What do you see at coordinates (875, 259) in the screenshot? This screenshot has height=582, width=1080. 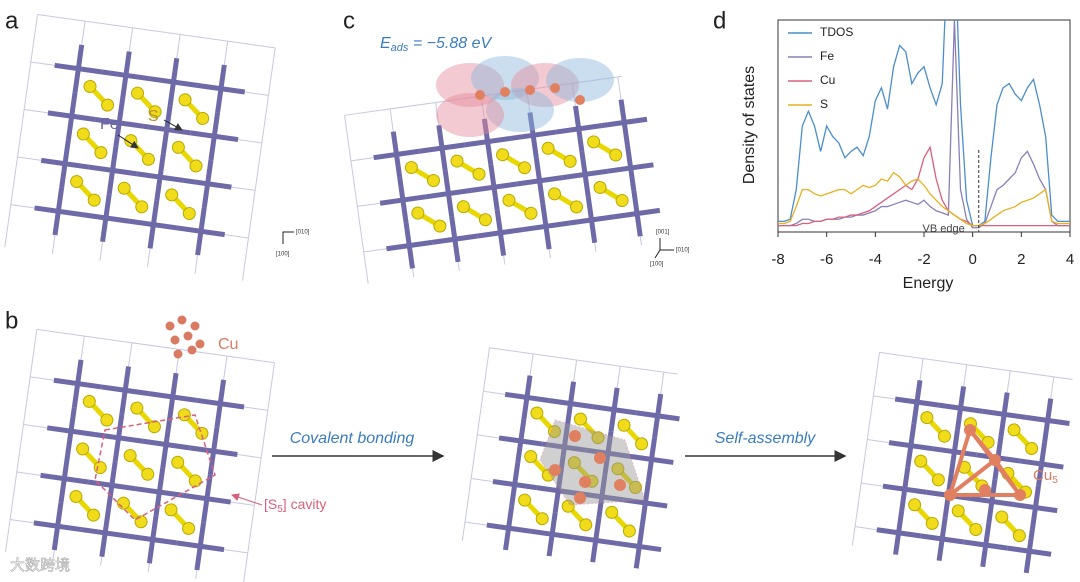 I see `x-tick-label: -4` at bounding box center [875, 259].